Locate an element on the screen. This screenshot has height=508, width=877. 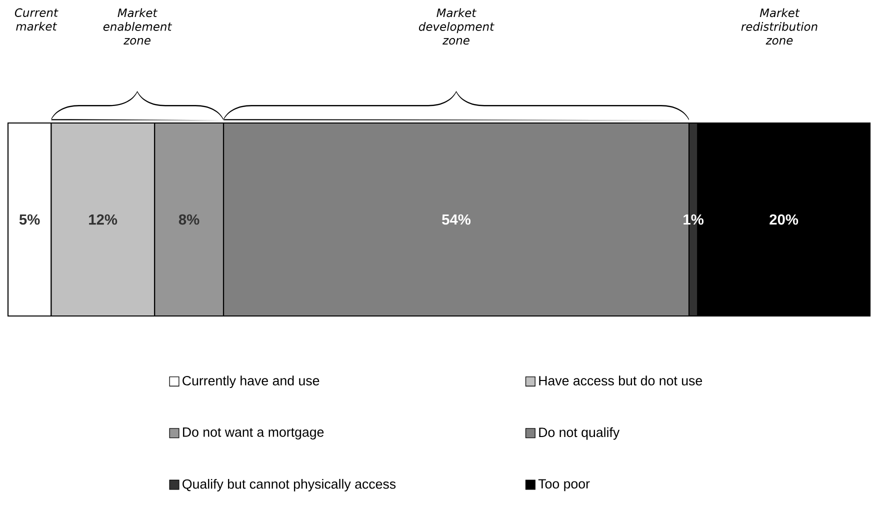
legend-label: Do not qualify is located at coordinates (579, 433).